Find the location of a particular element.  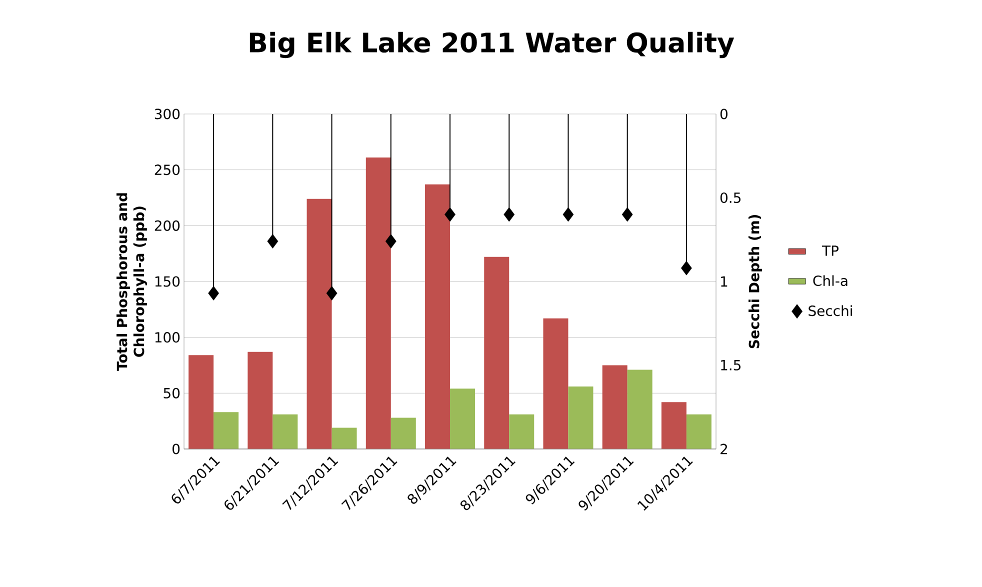

y2-tick-label: 2 is located at coordinates (724, 449).